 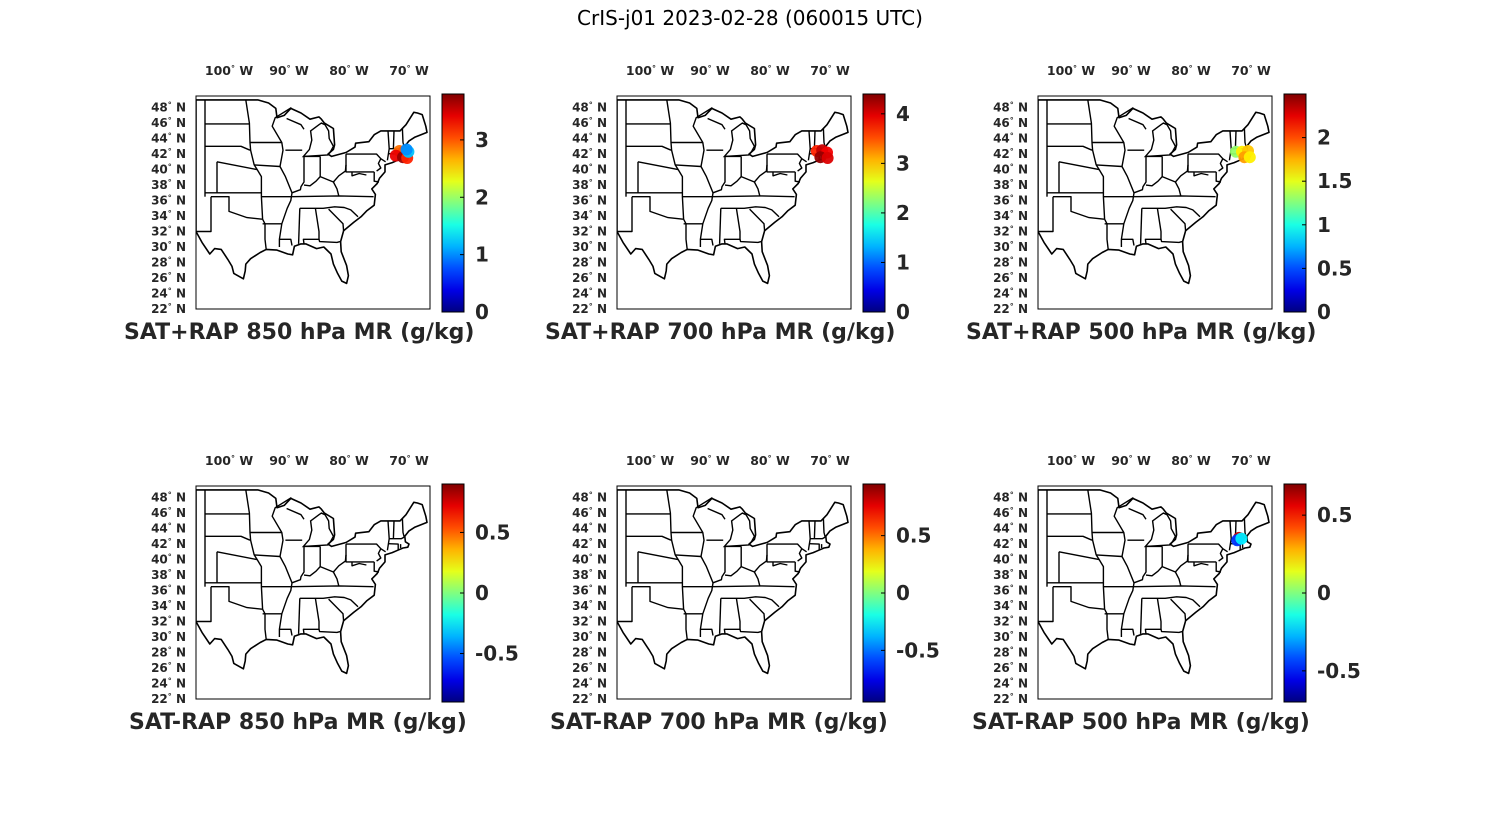 What do you see at coordinates (903, 163) in the screenshot?
I see `colorbar-tick-label: 3` at bounding box center [903, 163].